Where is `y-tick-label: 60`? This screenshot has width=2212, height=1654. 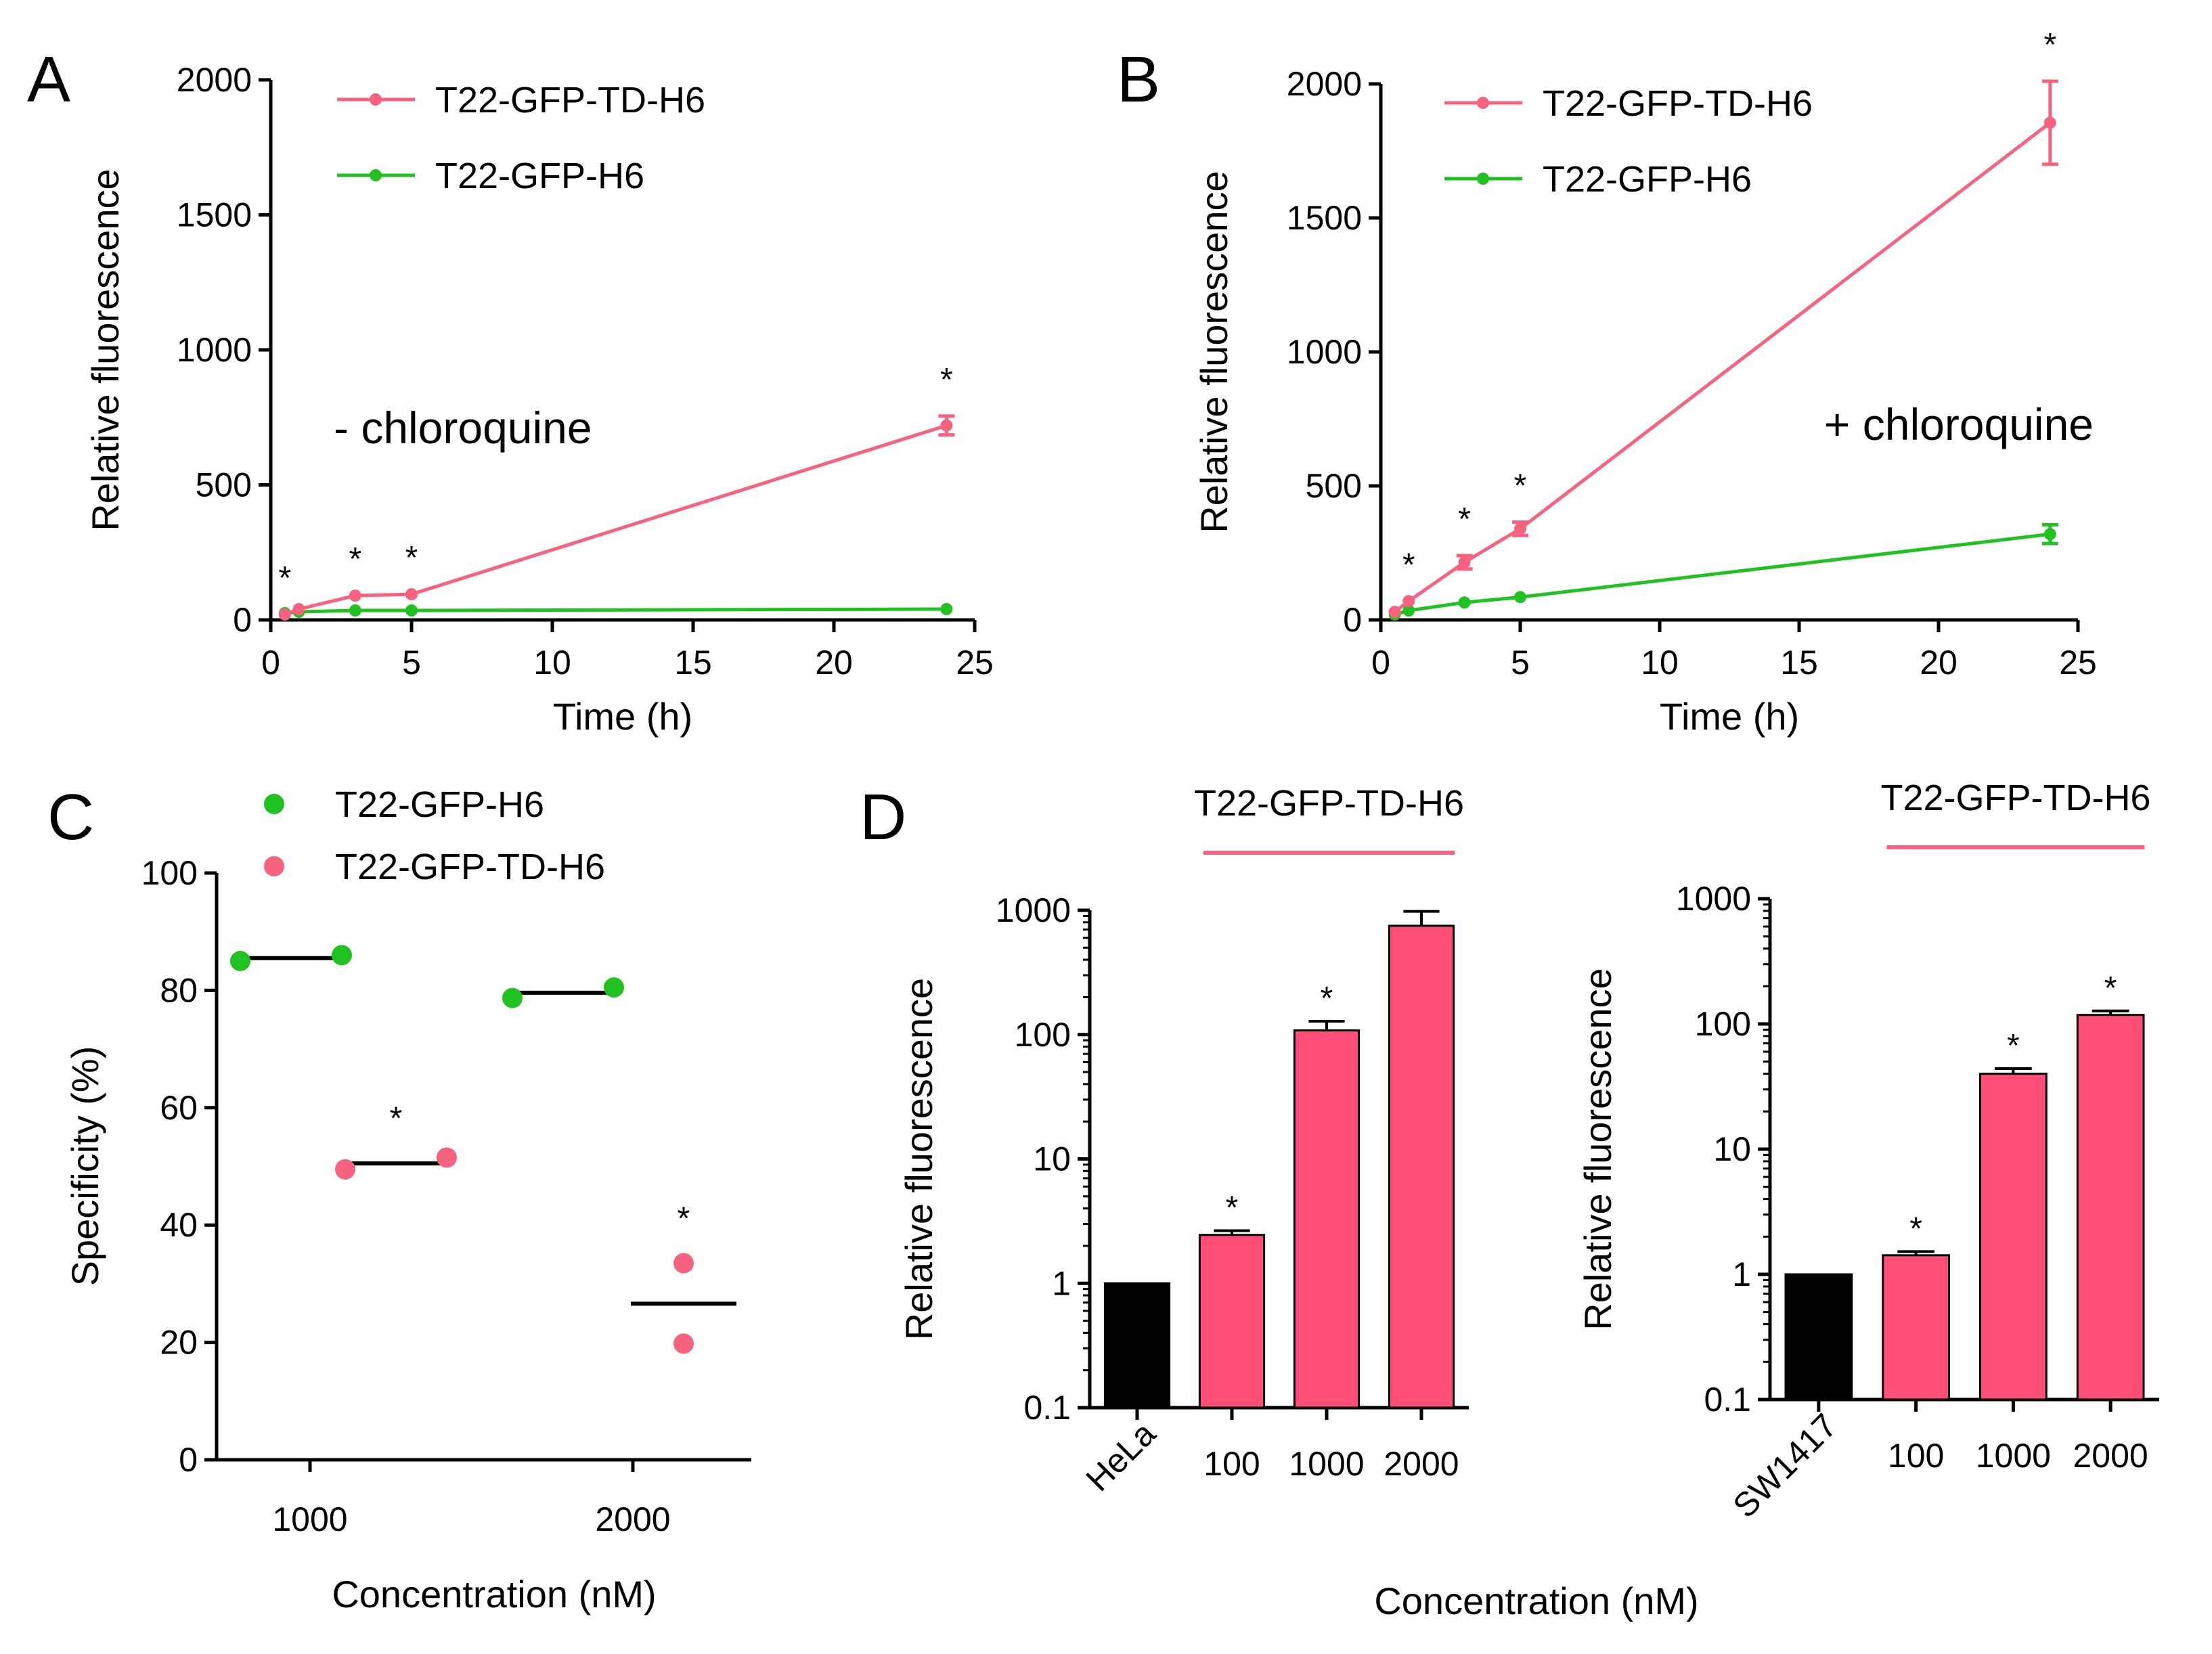 y-tick-label: 60 is located at coordinates (179, 1108).